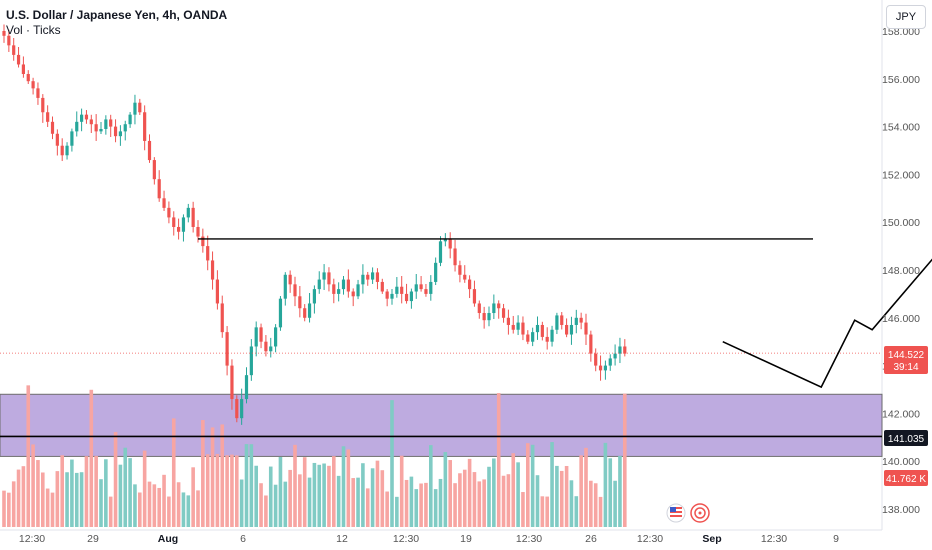  Describe the element at coordinates (905, 367) in the screenshot. I see `countdown-label: 39:14` at that location.